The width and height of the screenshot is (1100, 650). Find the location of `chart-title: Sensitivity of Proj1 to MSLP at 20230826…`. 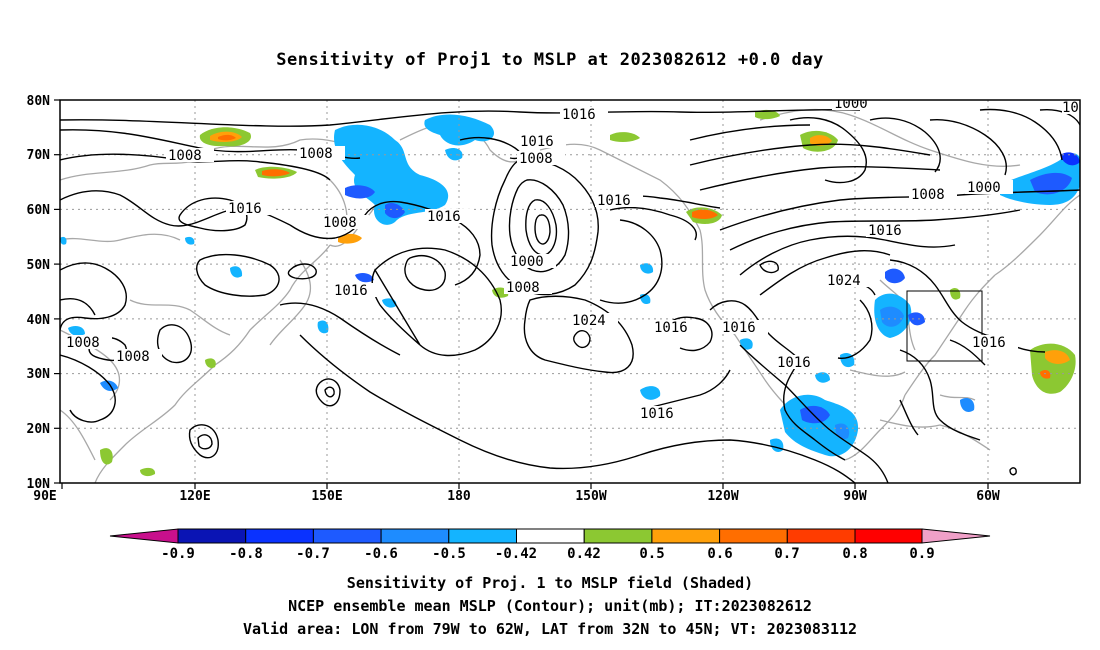

chart-title: Sensitivity of Proj1 to MSLP at 20230826… is located at coordinates (550, 60).